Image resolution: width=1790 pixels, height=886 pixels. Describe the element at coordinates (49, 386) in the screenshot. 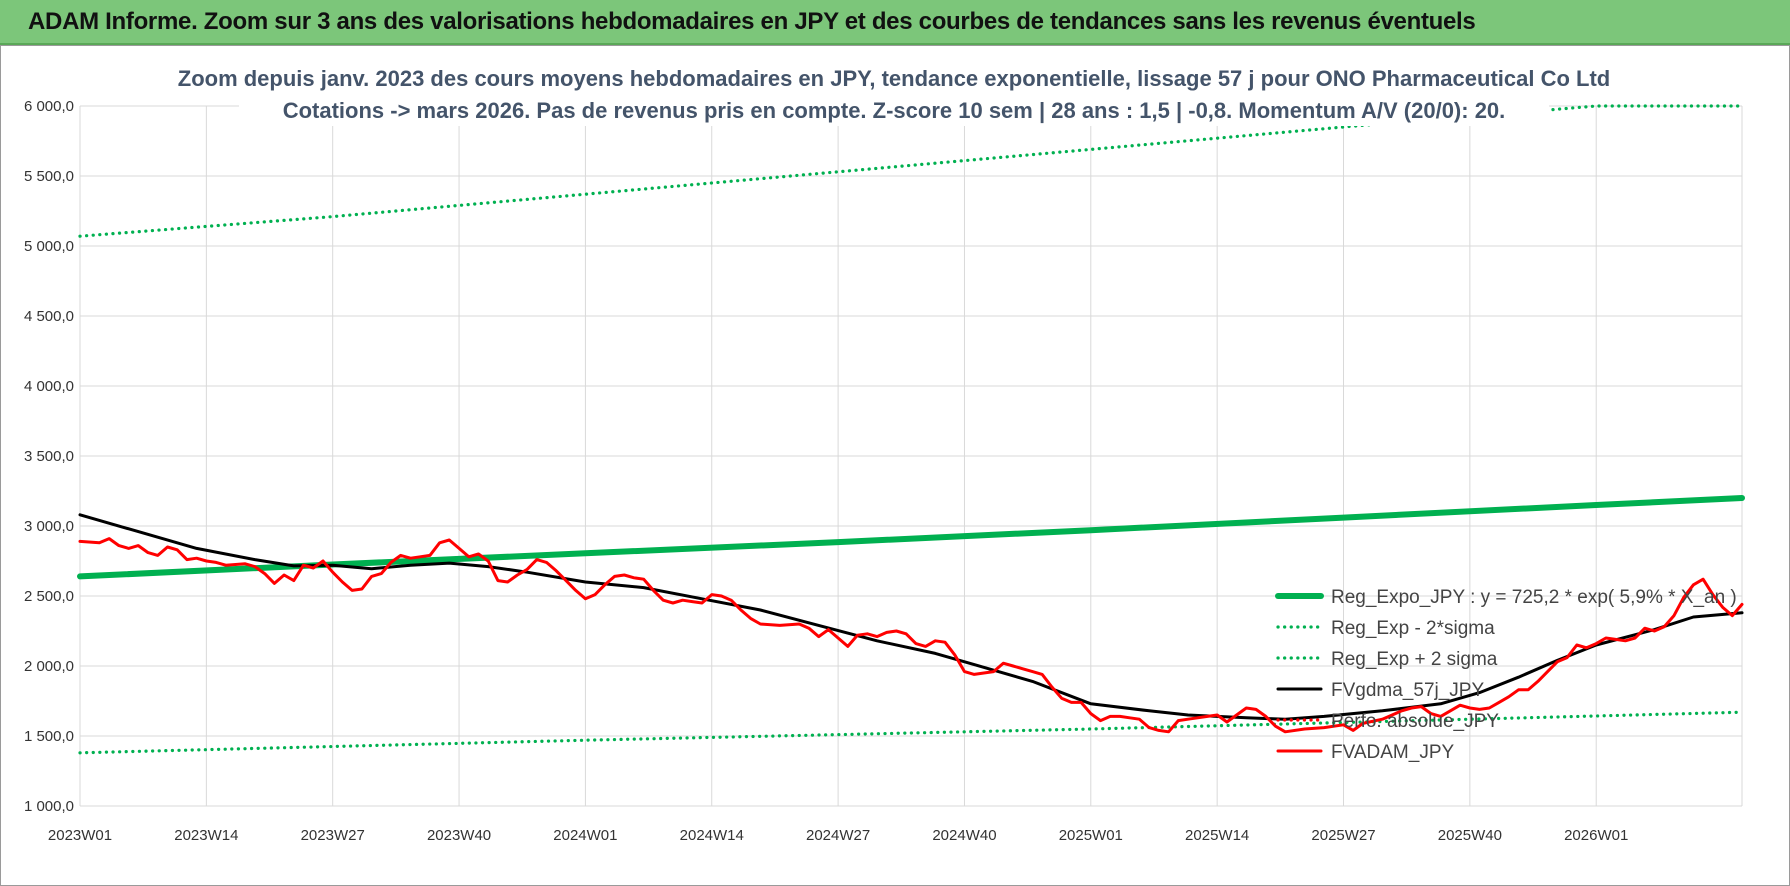

I see `y-tick-label: 4 000,0` at that location.